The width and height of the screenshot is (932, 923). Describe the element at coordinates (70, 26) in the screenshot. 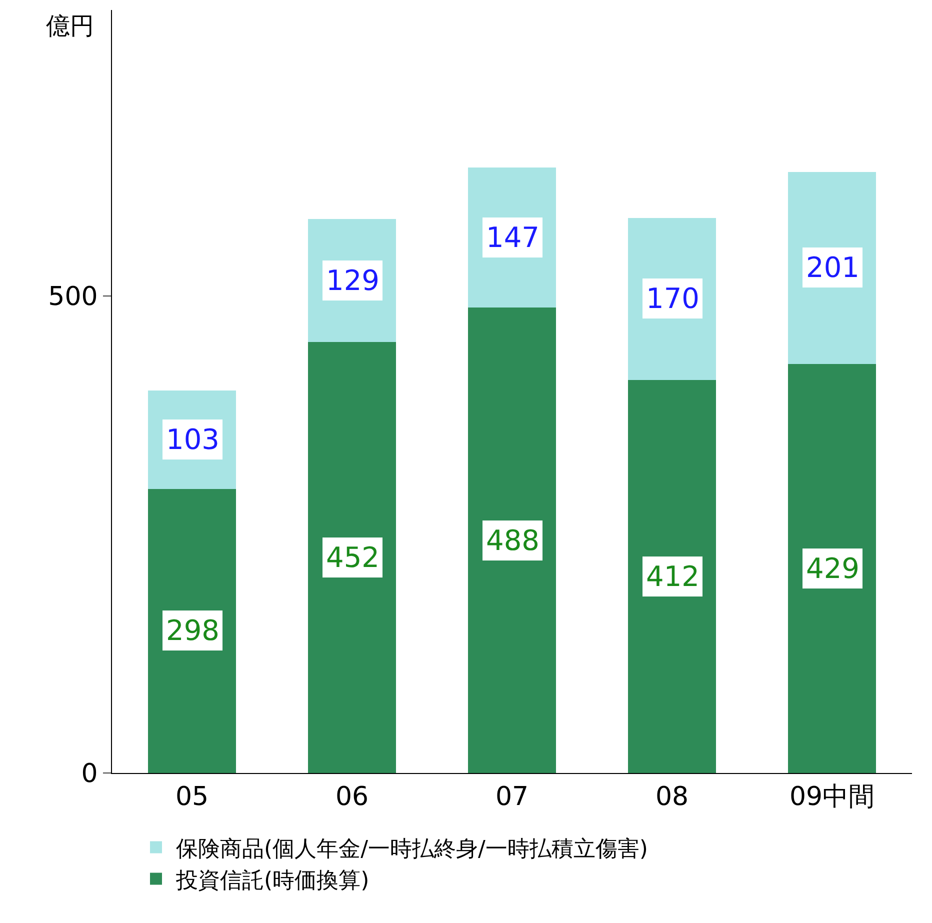

I see `y-axis-title: 億円` at that location.